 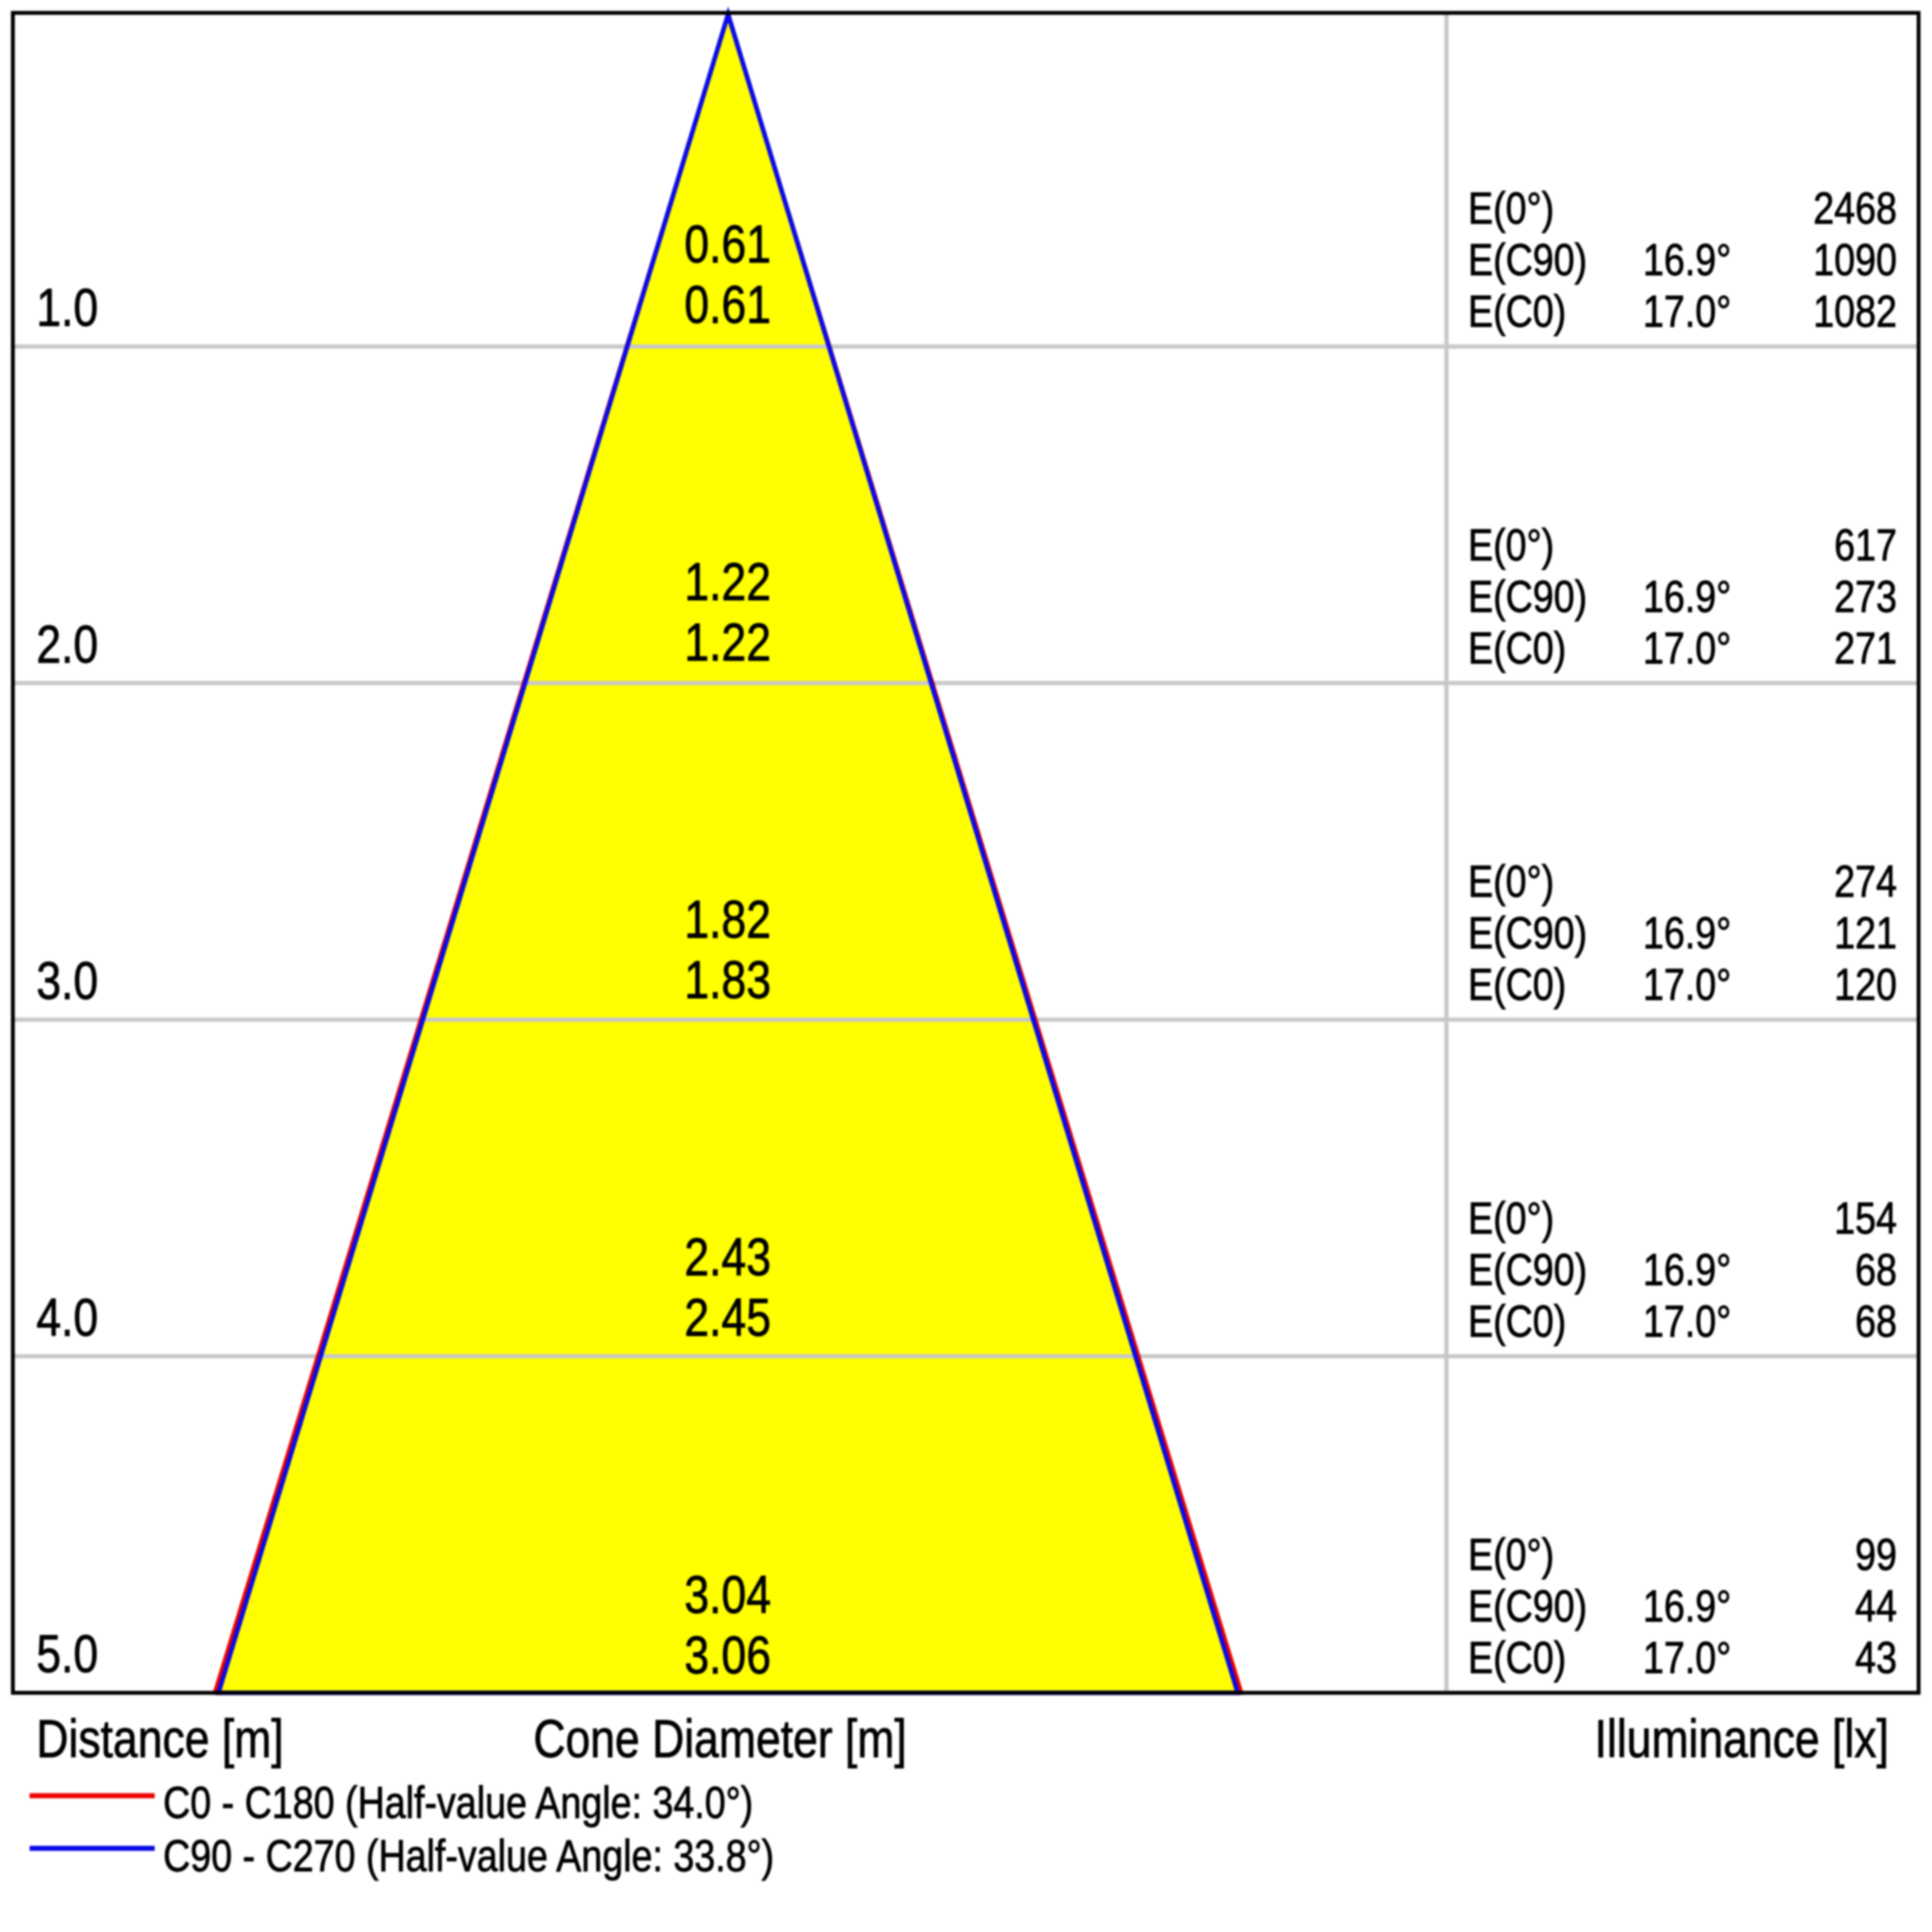 What do you see at coordinates (1866, 1218) in the screenshot?
I see `svg-text: 154` at bounding box center [1866, 1218].